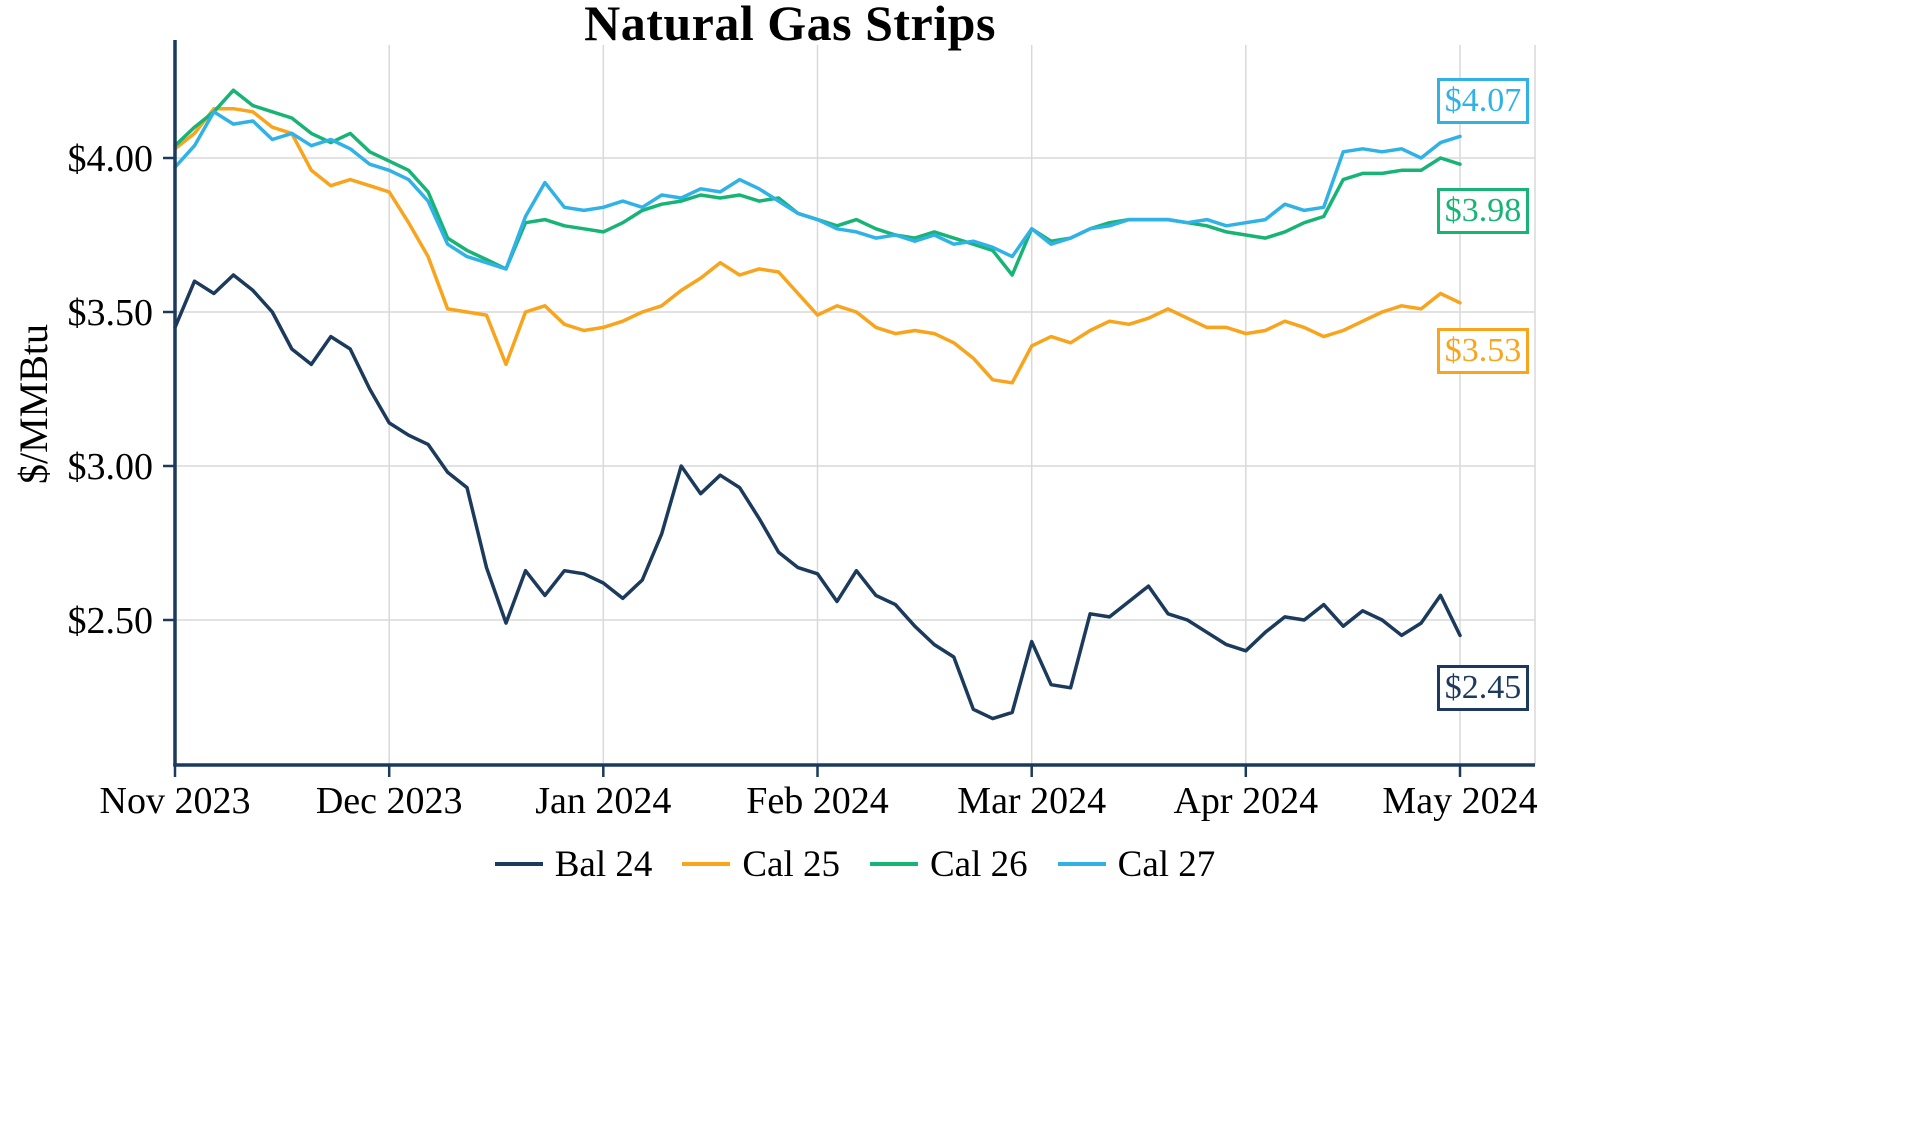  What do you see at coordinates (1483, 688) in the screenshot?
I see `end-price-label-bal-24: $2.45` at bounding box center [1483, 688].